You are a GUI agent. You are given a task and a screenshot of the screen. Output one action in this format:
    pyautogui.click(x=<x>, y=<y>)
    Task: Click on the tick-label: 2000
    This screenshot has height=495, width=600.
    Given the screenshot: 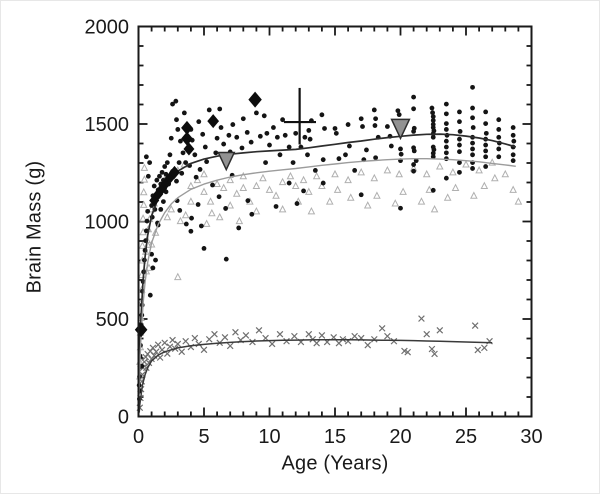 What is the action you would take?
    pyautogui.click(x=107, y=28)
    